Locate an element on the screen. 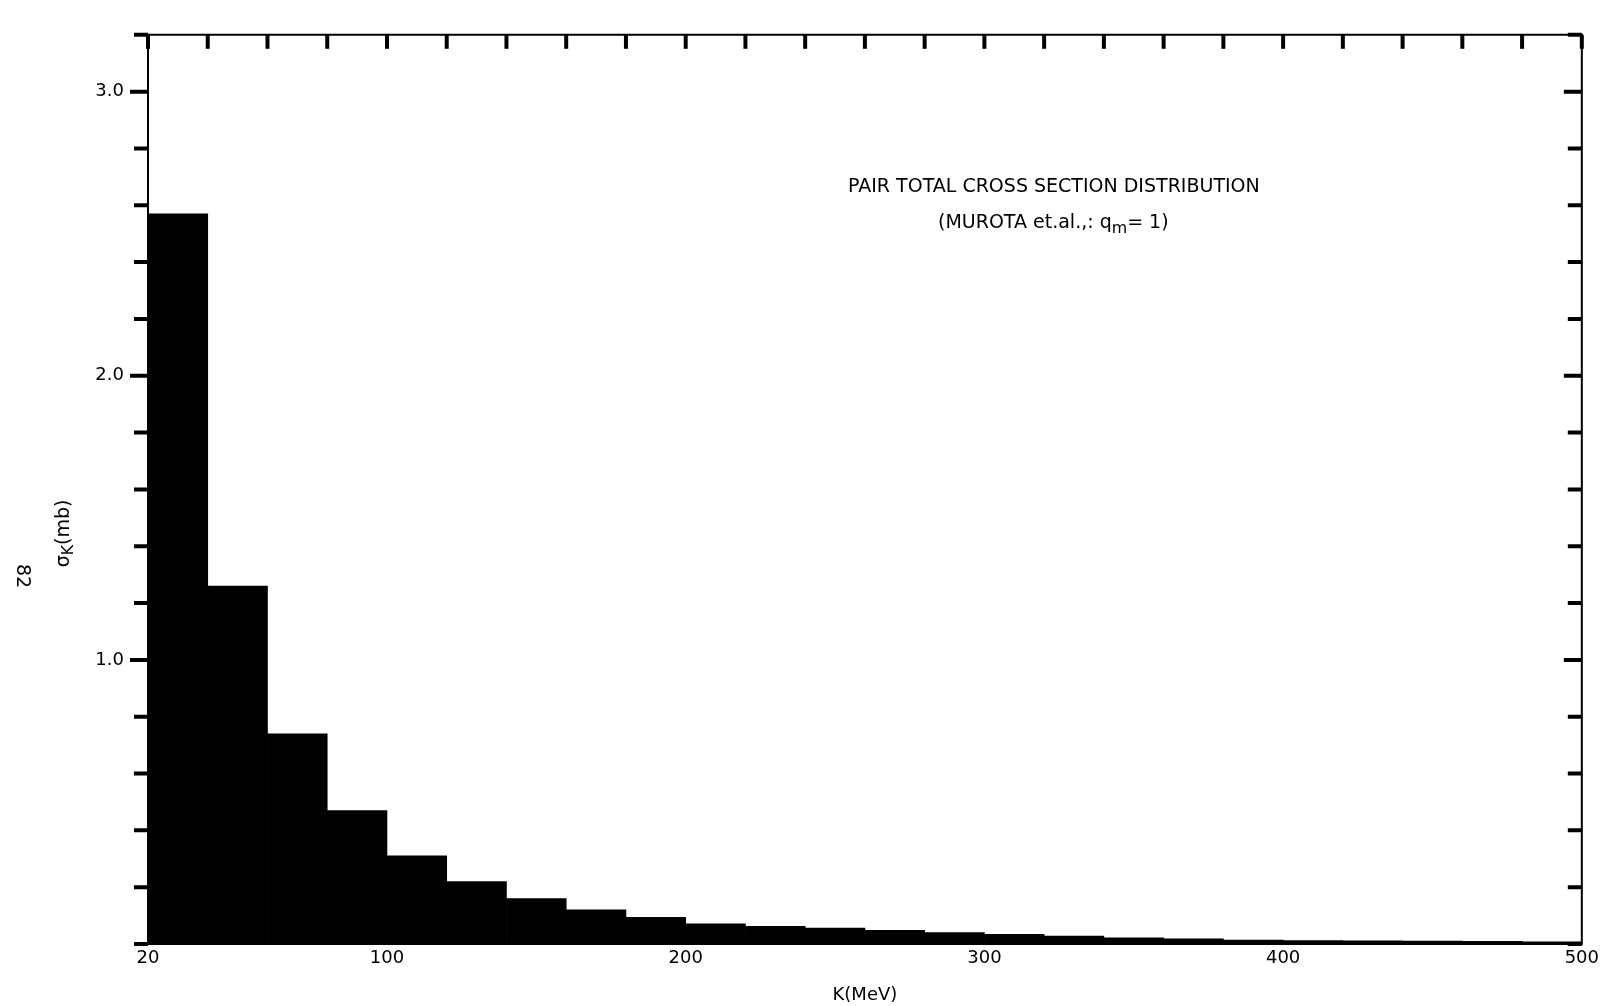 This screenshot has height=1006, width=1603. x-tick-label: 400 is located at coordinates (1283, 957).